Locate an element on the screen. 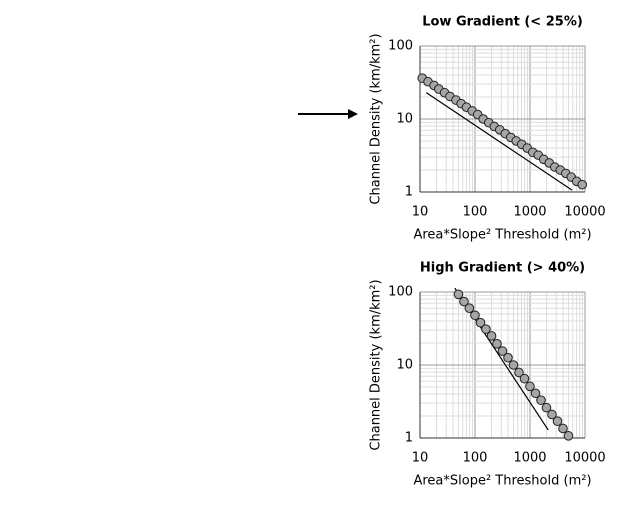 The height and width of the screenshot is (506, 620). chart-title: High Gradient (> 40%) is located at coordinates (502, 268).